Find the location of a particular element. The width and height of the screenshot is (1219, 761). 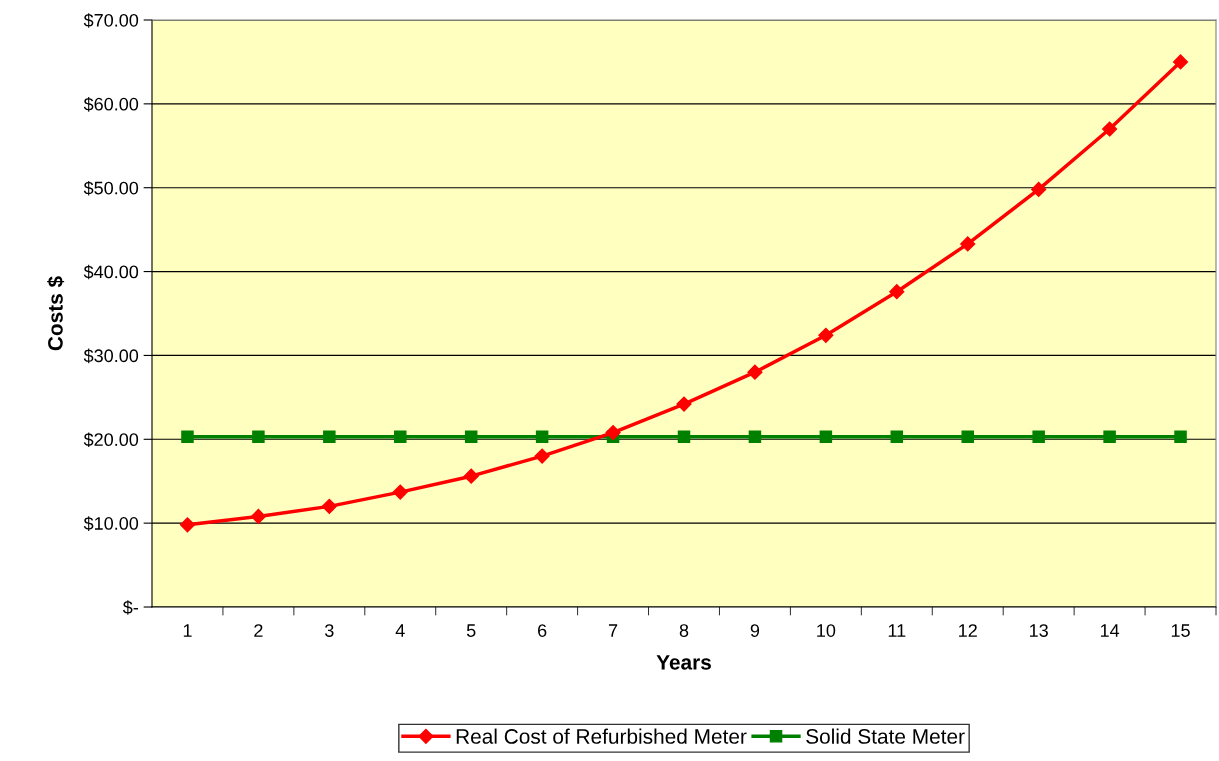

y-tick-label: $10.00 is located at coordinates (111, 523).